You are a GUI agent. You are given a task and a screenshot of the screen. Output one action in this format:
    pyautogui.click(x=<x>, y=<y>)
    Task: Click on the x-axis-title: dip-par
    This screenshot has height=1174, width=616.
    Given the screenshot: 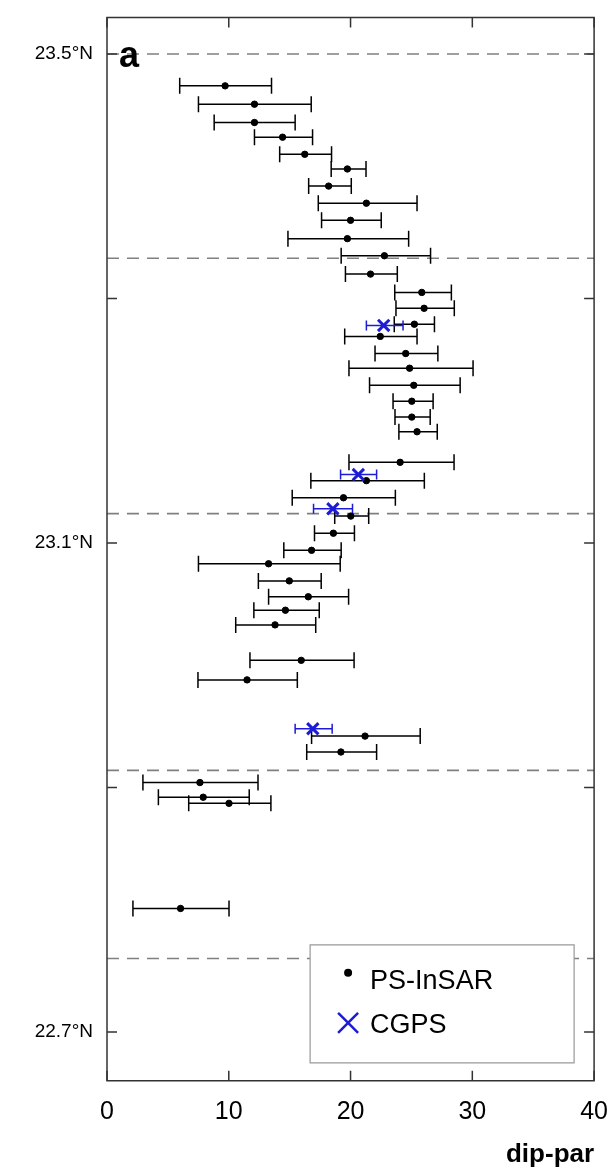 What is the action you would take?
    pyautogui.click(x=550, y=1152)
    